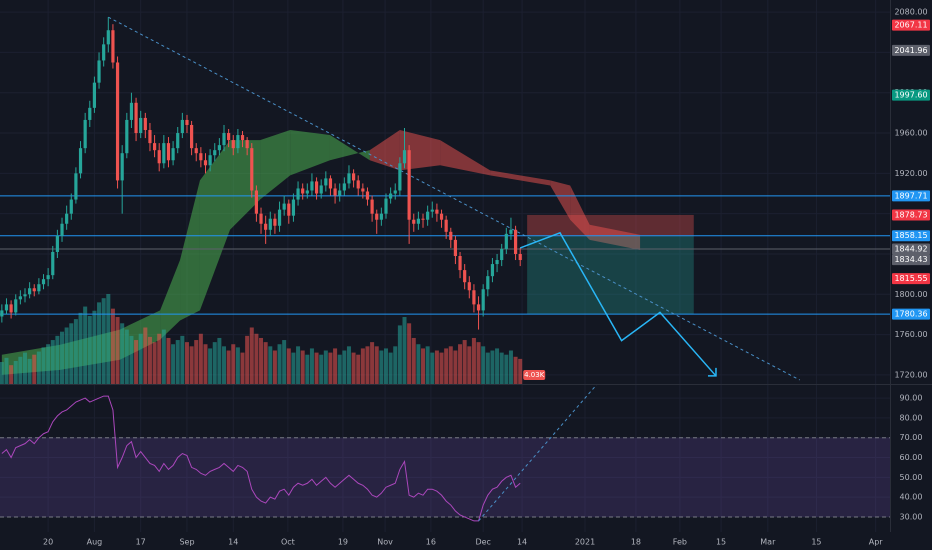  I want to click on x-tick-label: 14, so click(233, 542).